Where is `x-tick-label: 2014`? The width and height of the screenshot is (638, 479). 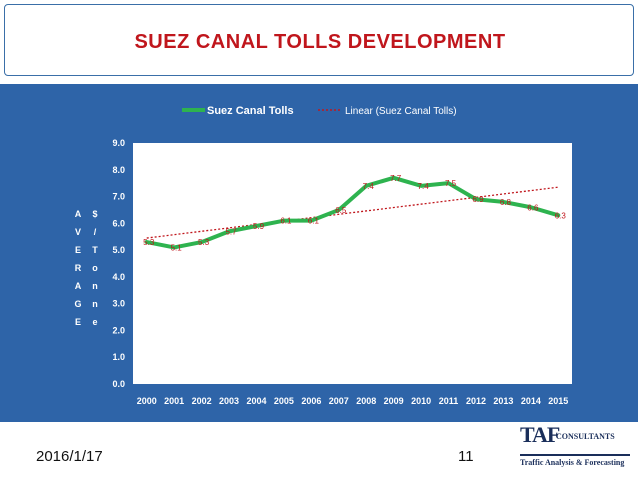 x-tick-label: 2014 is located at coordinates (531, 401).